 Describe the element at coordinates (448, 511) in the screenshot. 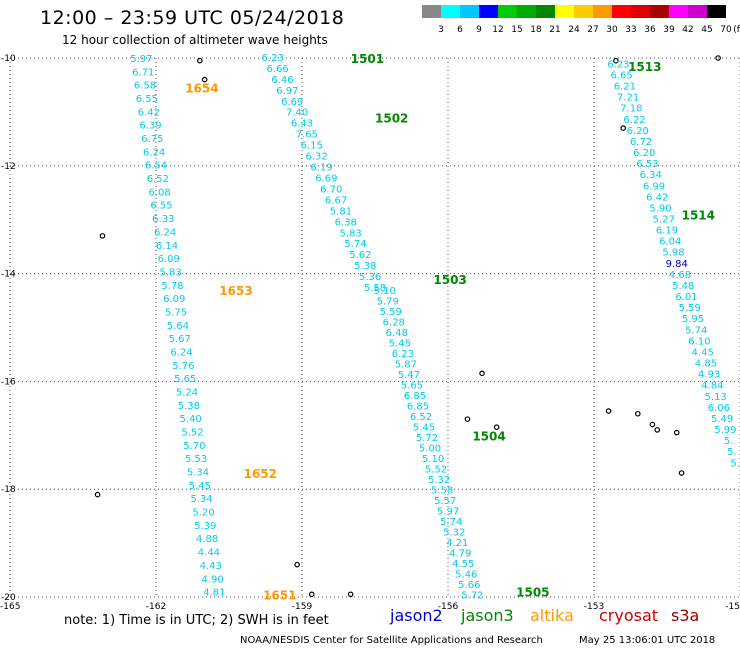

I see `wave-height-value: 5.97` at that location.